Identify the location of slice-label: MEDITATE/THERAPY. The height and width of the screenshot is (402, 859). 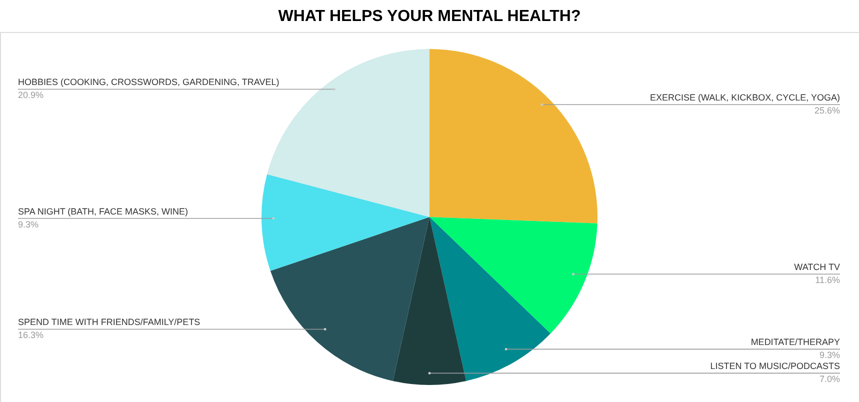
(795, 342).